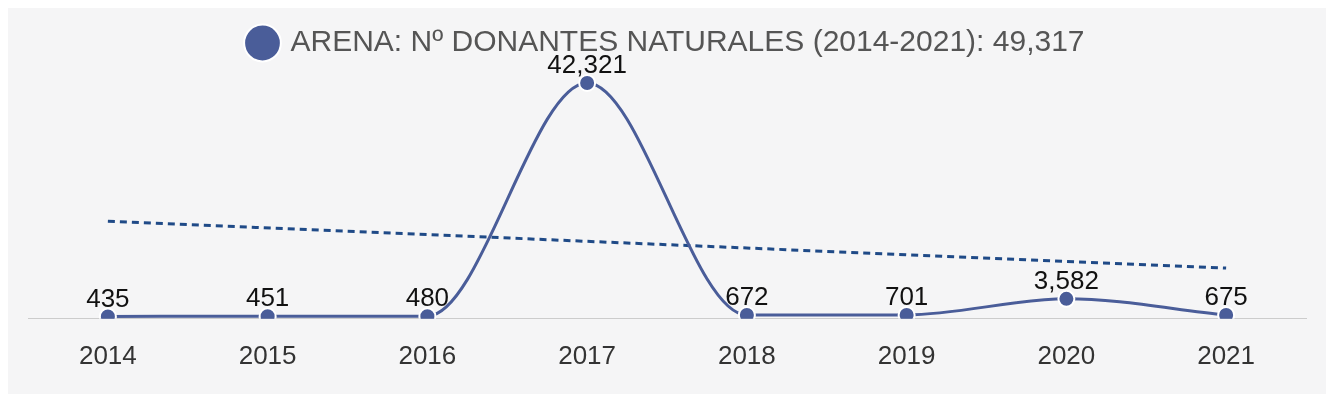  I want to click on data-label: 3,582, so click(1066, 280).